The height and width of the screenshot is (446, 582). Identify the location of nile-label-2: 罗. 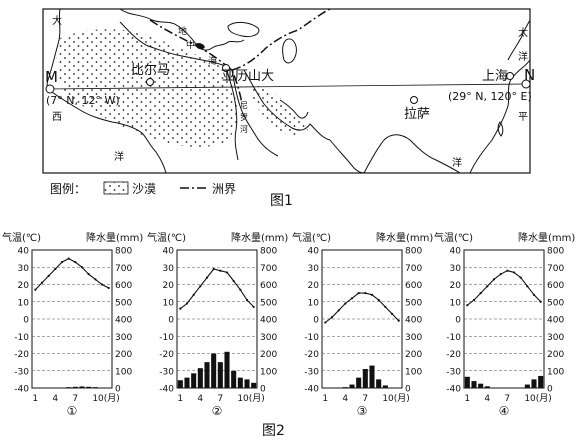
(244, 117).